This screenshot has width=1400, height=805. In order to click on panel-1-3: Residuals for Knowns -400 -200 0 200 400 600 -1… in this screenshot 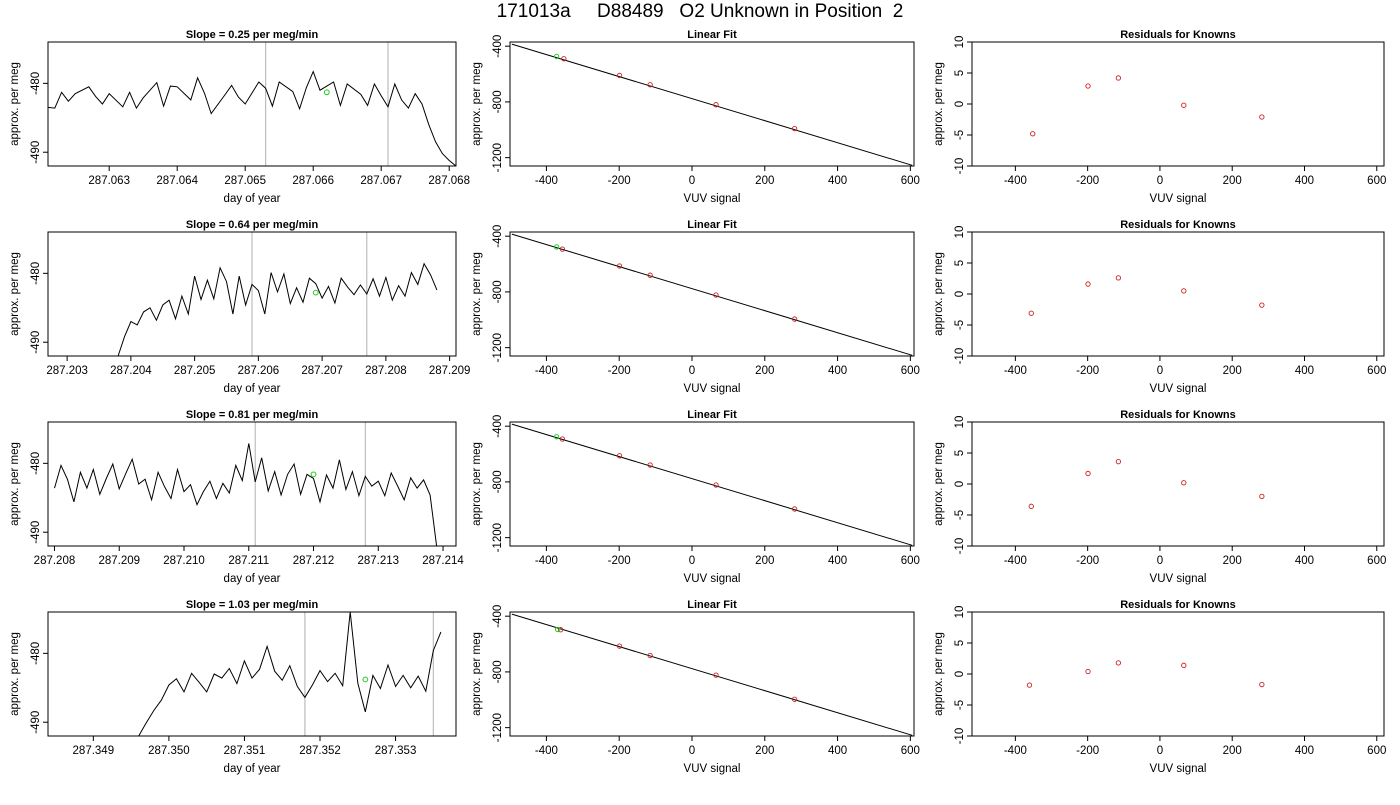, I will do `click(1159, 117)`.